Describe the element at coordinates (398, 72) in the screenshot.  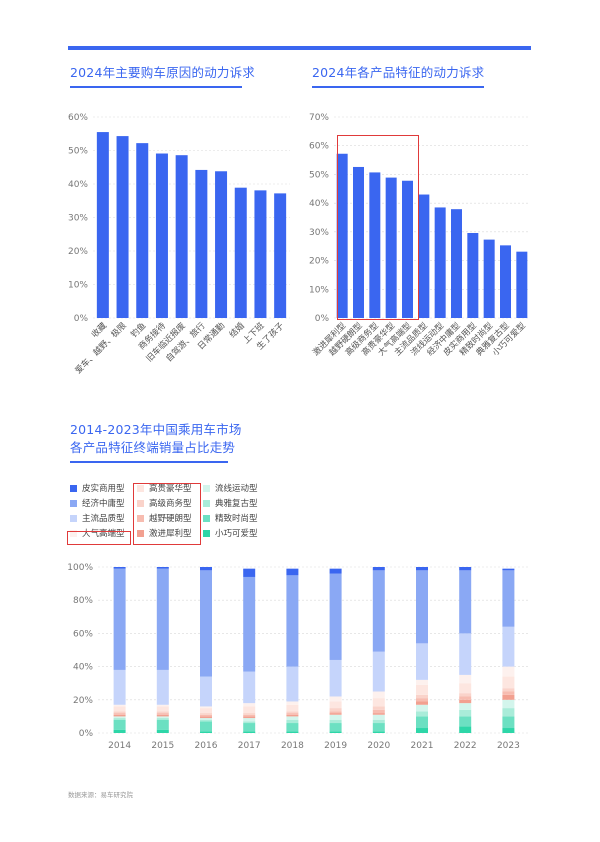
I see `chart2-title: 2024年各产品特征的动力诉求` at that location.